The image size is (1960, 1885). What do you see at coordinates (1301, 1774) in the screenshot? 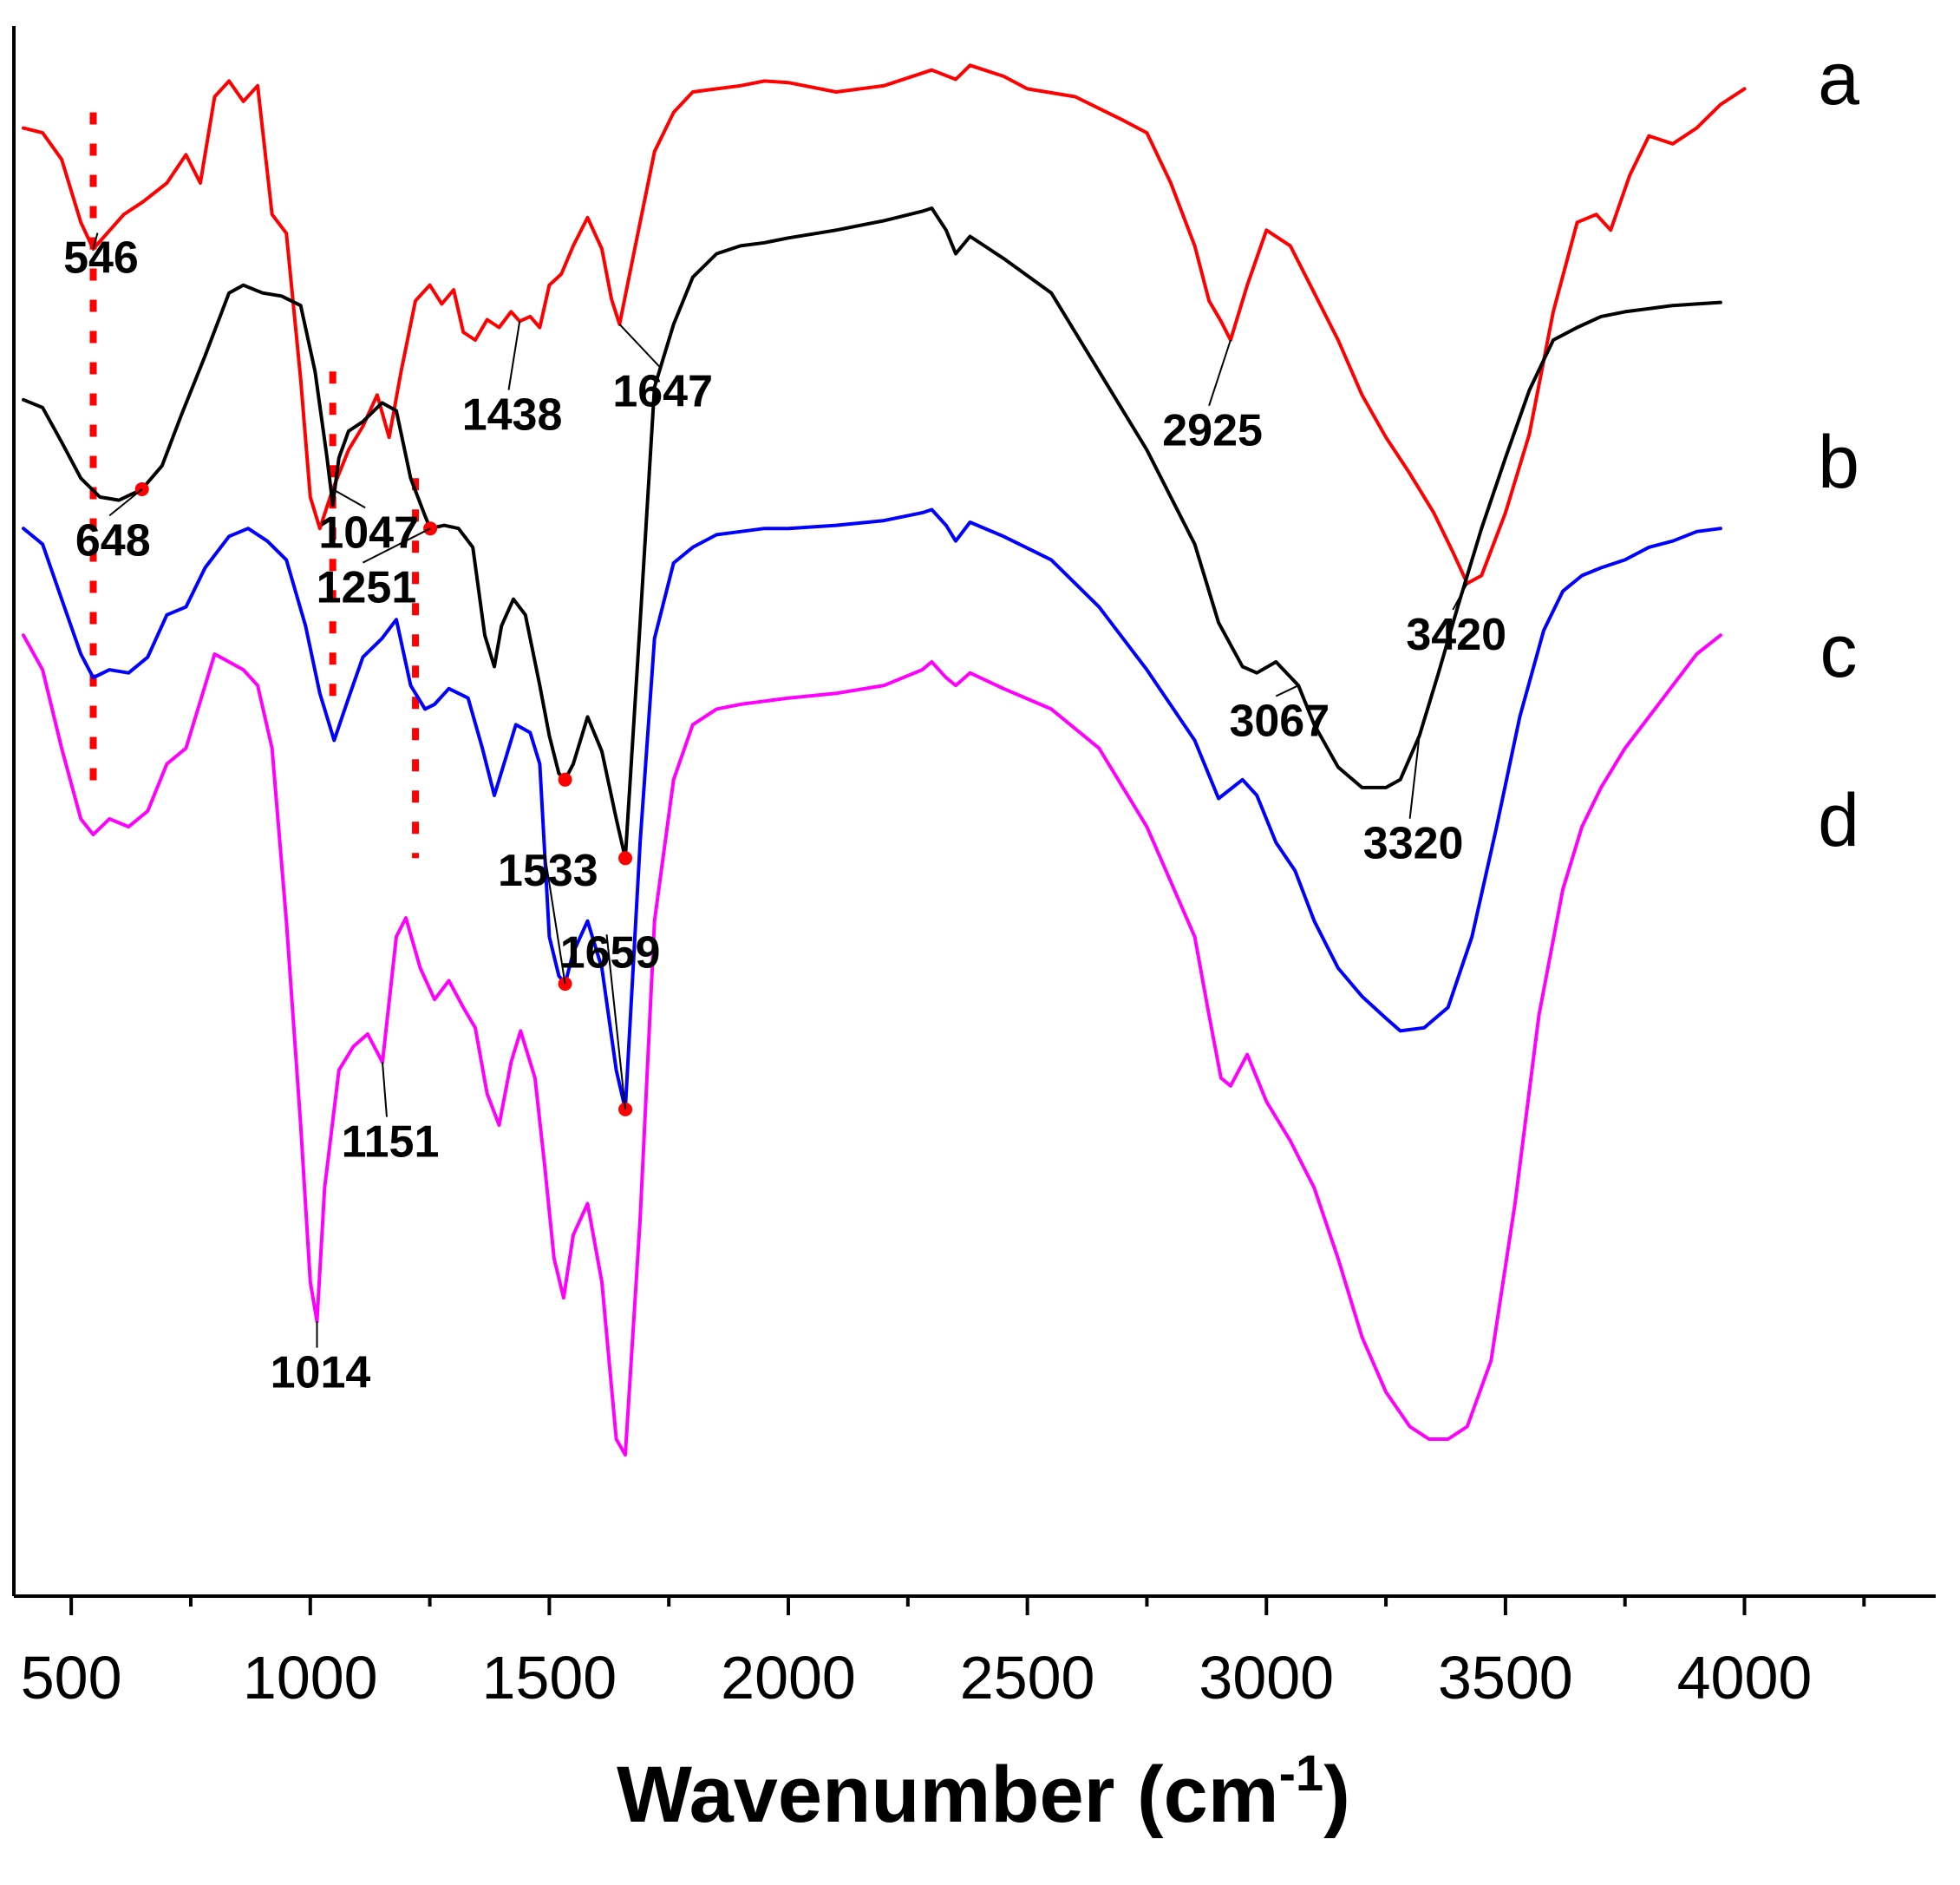
I see `x-axis-title-superscript: -1` at bounding box center [1301, 1774].